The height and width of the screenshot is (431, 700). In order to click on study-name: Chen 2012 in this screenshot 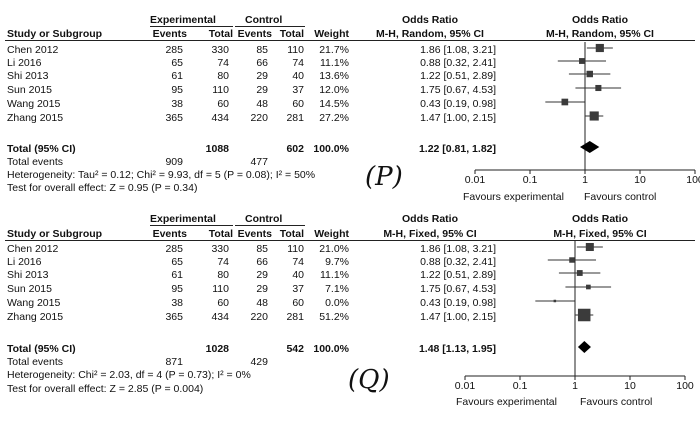, I will do `click(33, 249)`.